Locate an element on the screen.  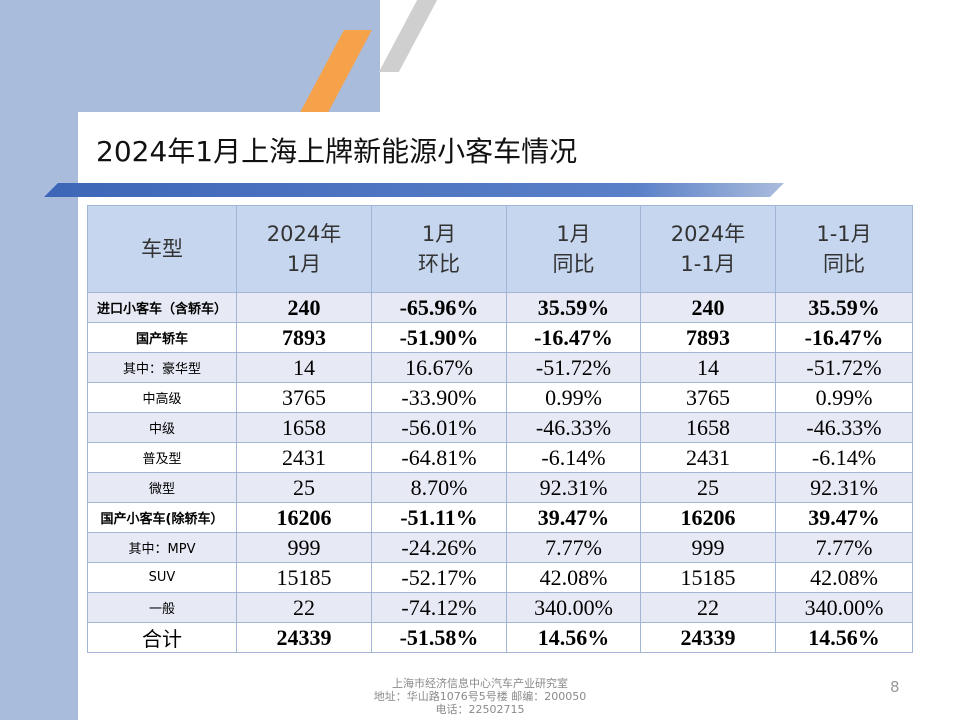
table-row: 普及型 2431 -64.81% -6.14% 2431 -6.14% is located at coordinates (500, 457).